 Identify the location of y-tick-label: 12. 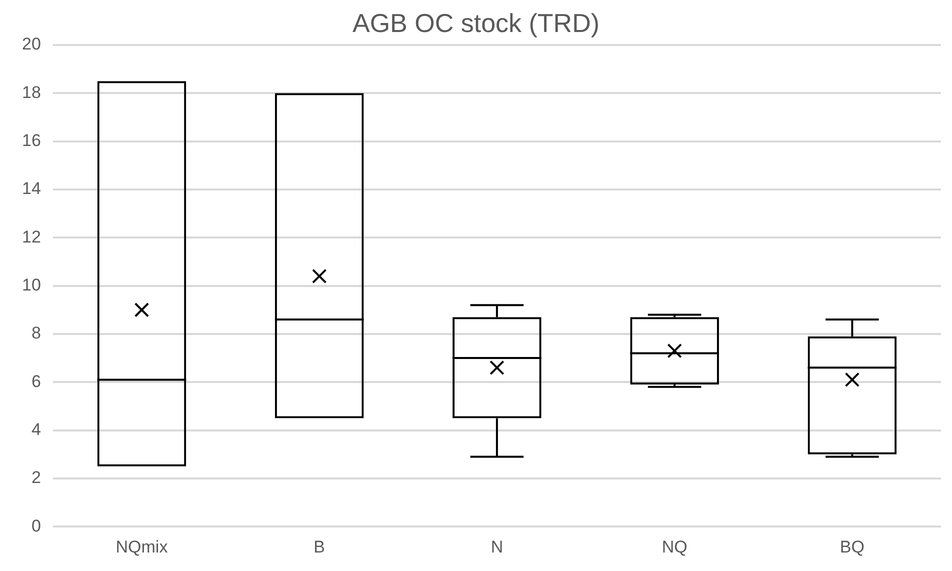
(31, 236).